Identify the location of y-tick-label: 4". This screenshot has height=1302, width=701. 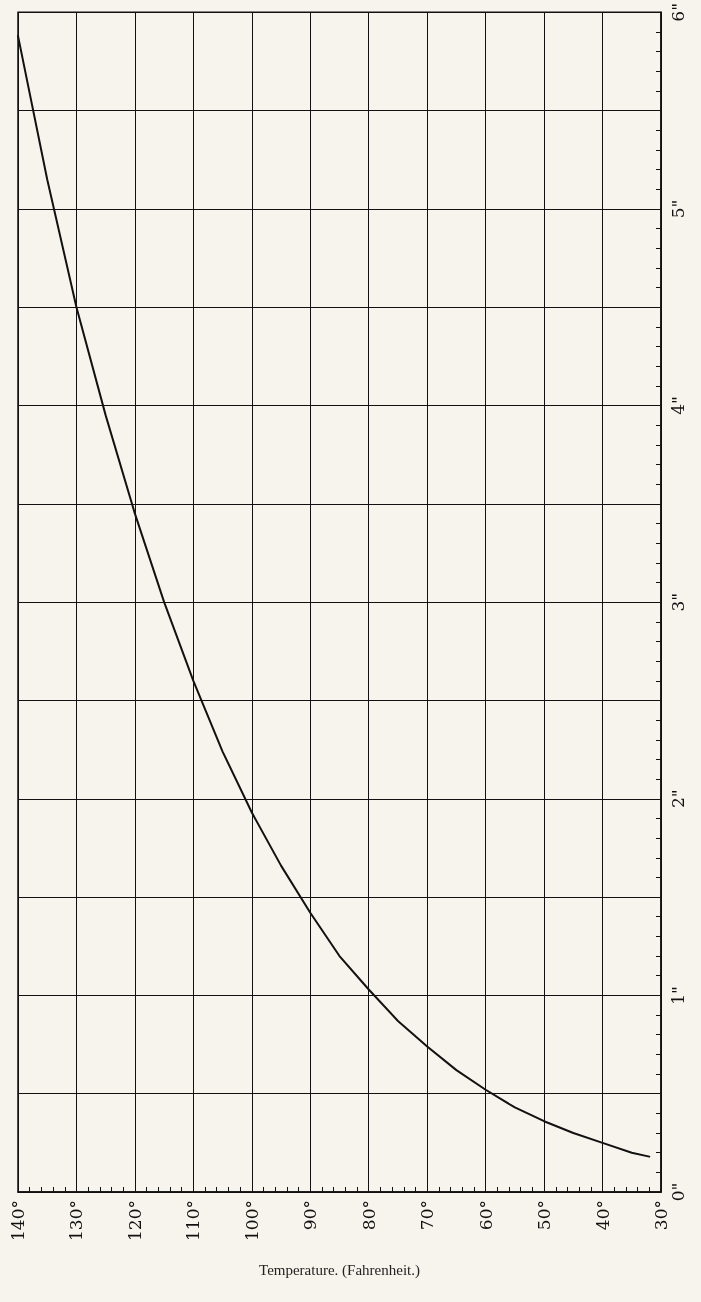
(677, 405).